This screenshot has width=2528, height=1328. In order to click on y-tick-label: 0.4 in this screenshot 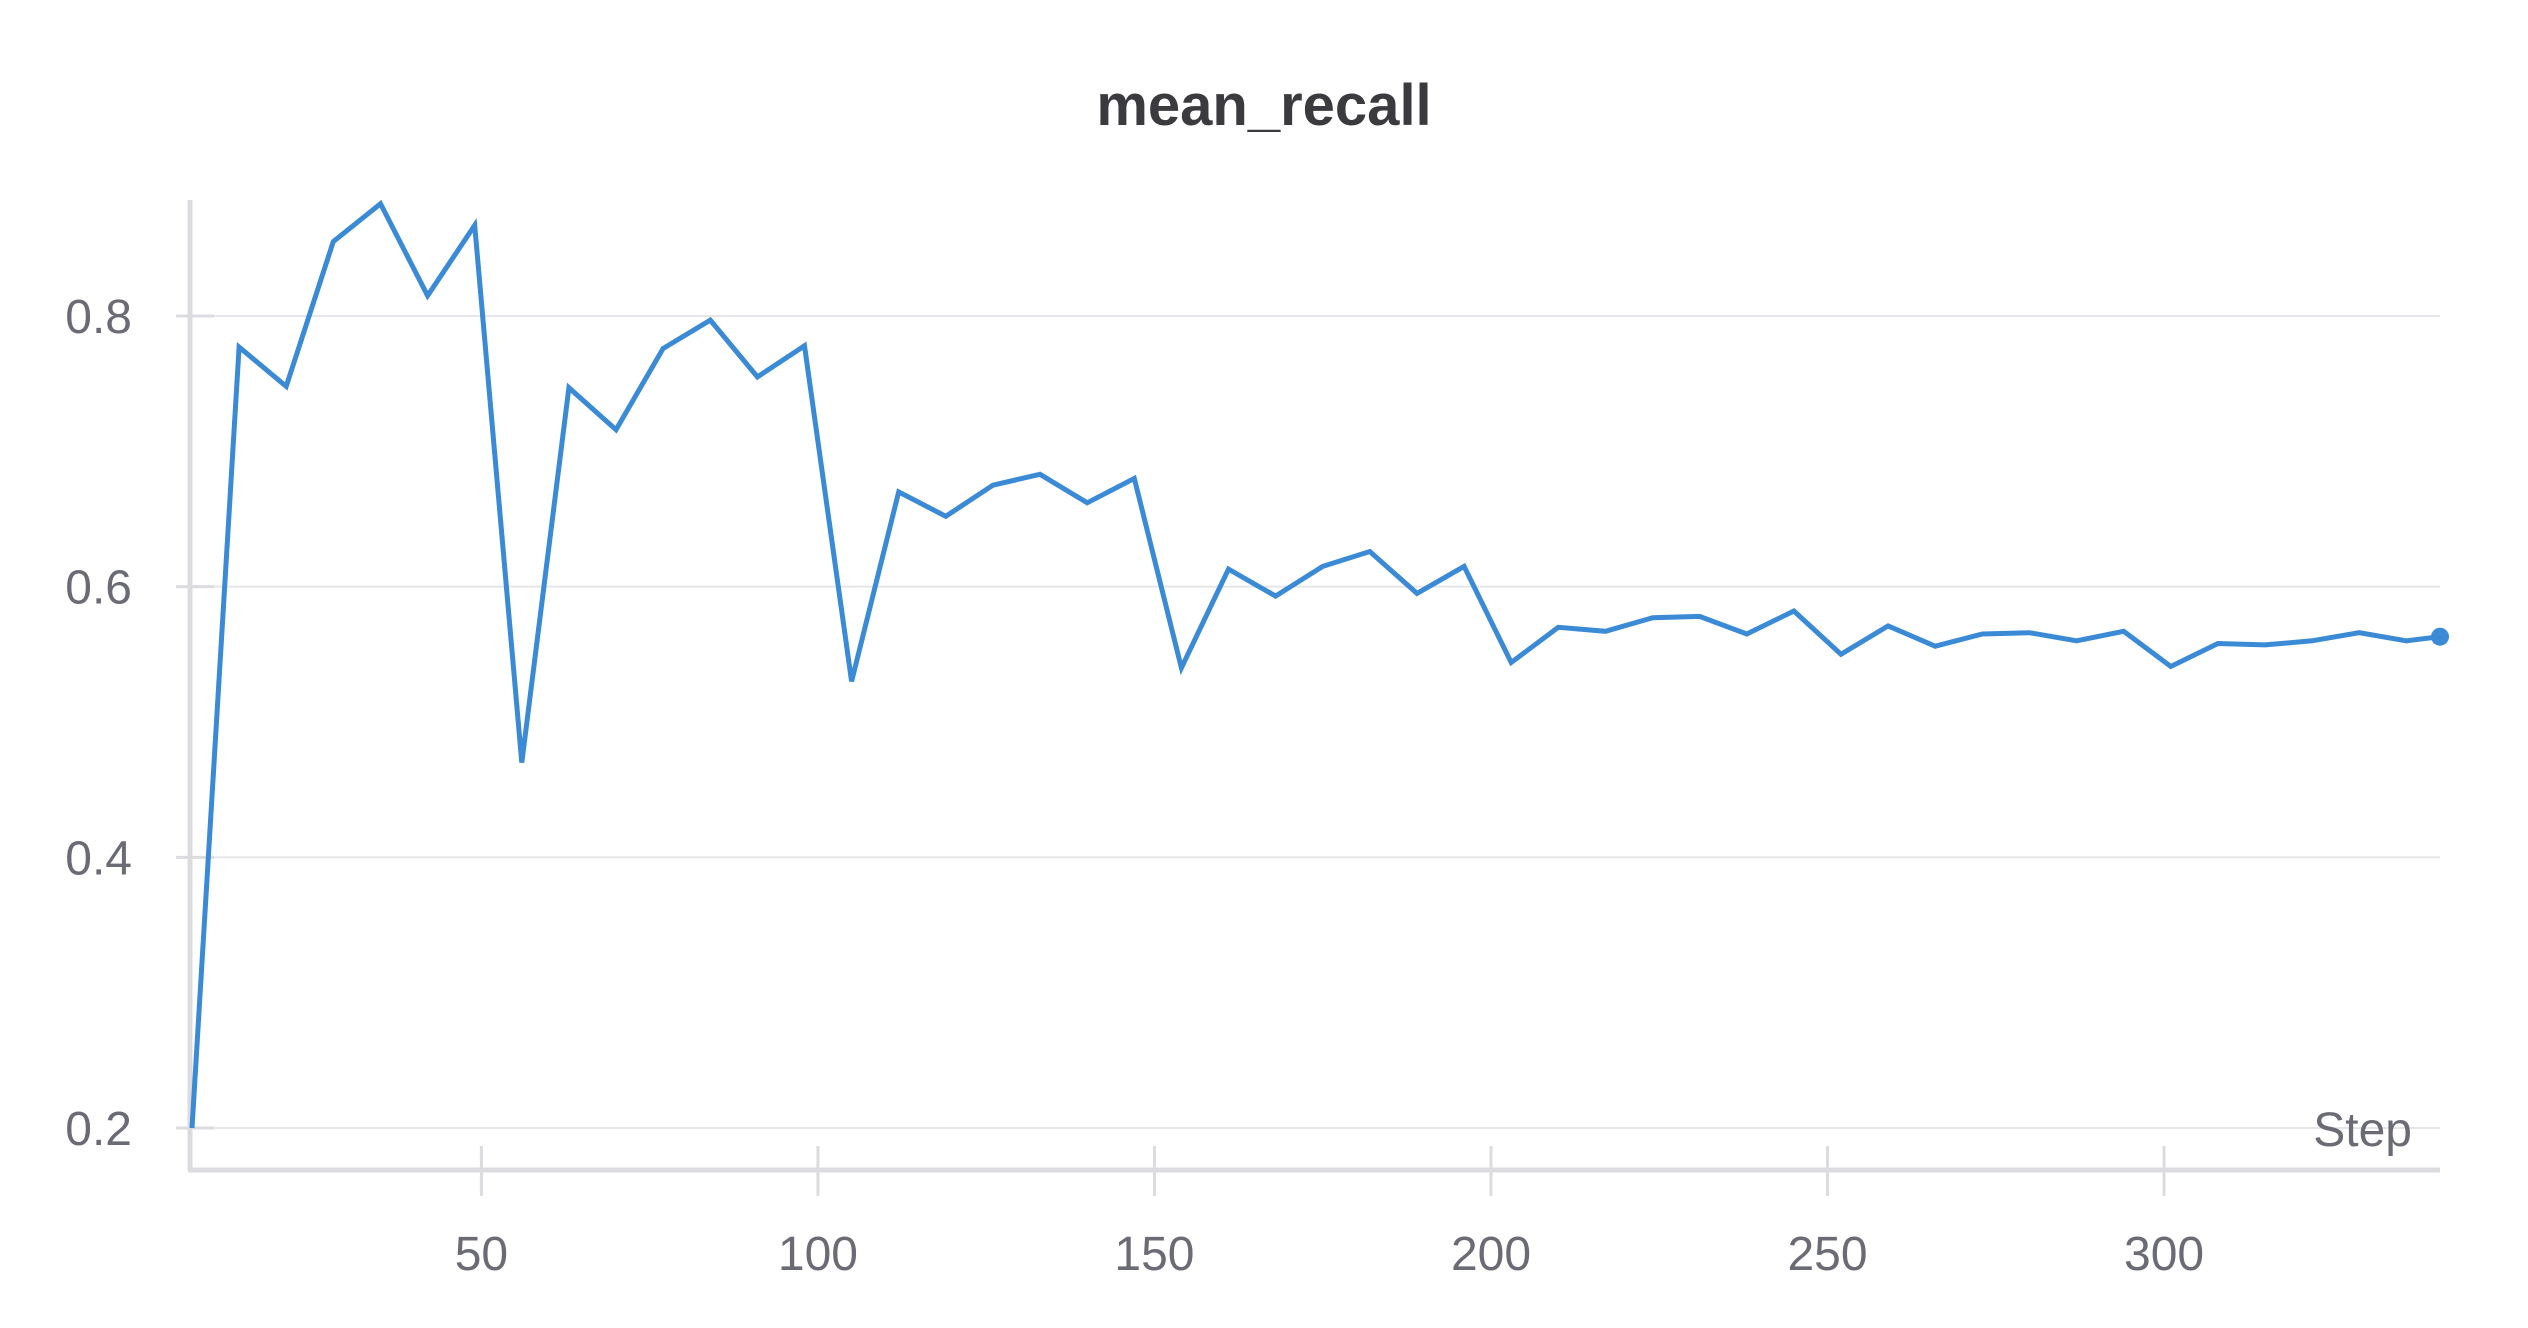, I will do `click(98, 858)`.